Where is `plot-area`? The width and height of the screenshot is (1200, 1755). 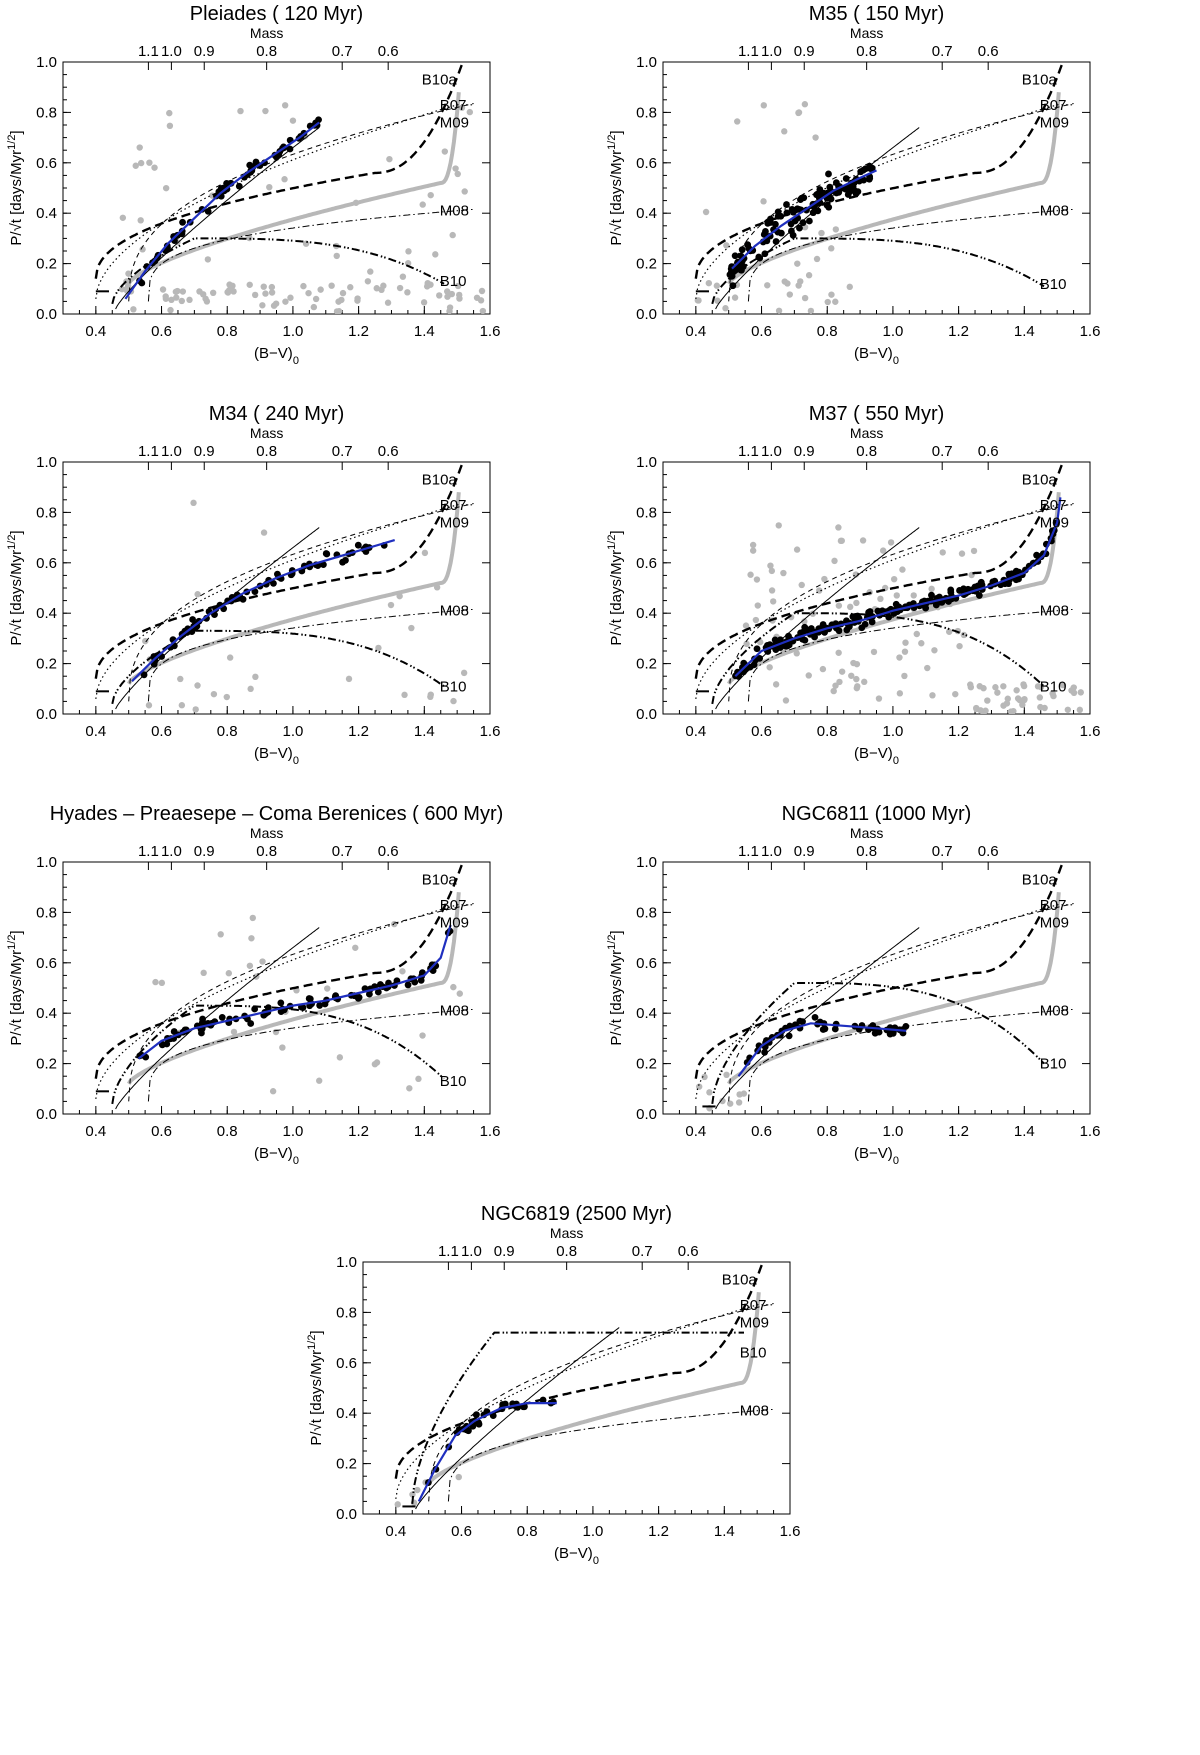 plot-area is located at coordinates (889, 588).